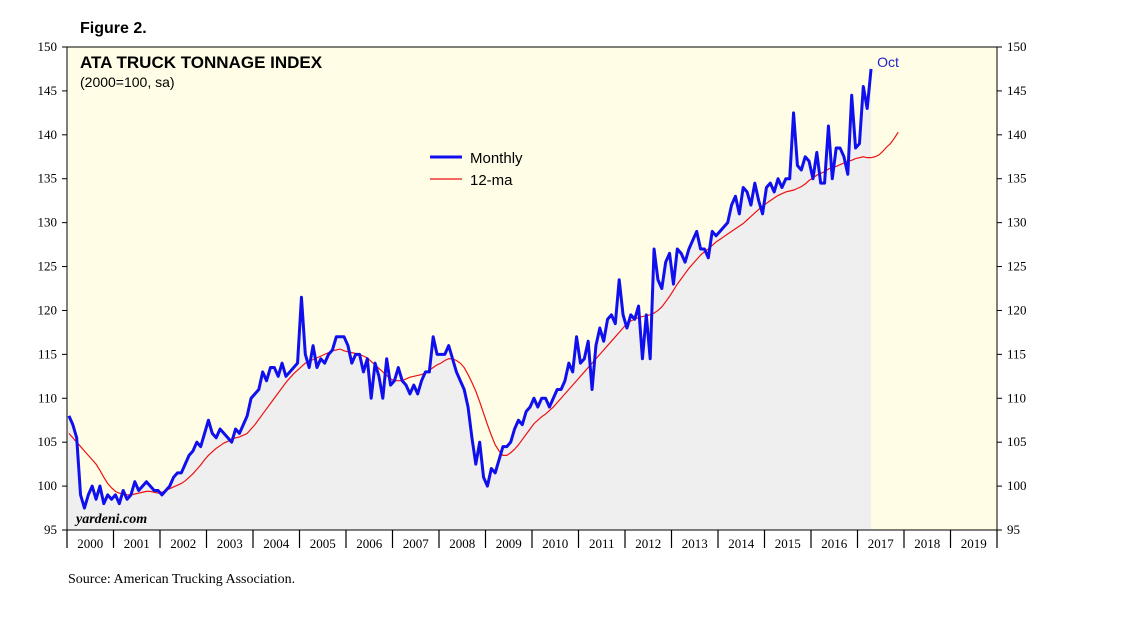  I want to click on y-axis-right: 95 100 105 110 115 120 125 130 135 140 145 150, so click(1012, 288).